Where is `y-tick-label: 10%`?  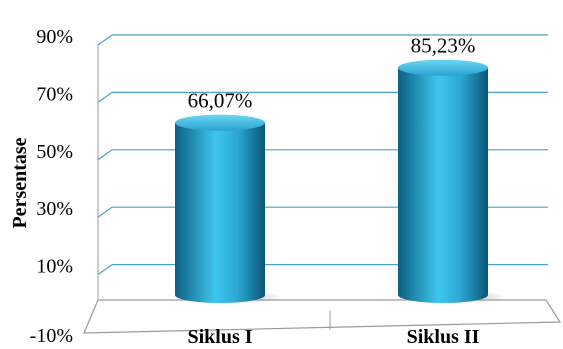 y-tick-label: 10% is located at coordinates (54, 267).